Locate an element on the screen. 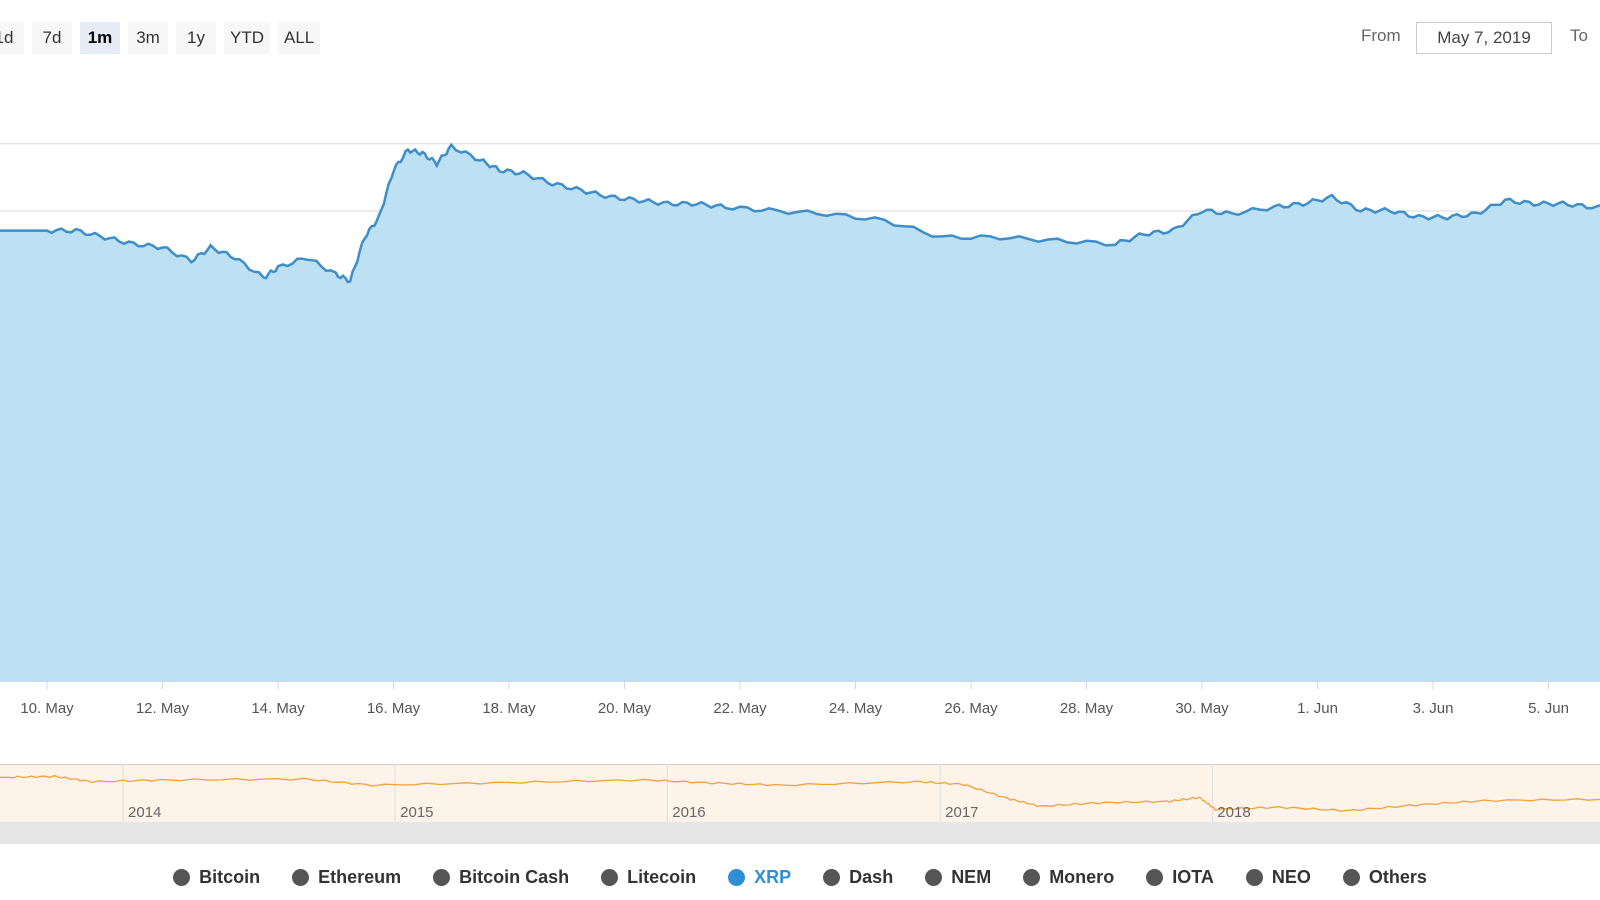 This screenshot has height=900, width=1600. legend-item-ethereum: Ethereum is located at coordinates (346, 877).